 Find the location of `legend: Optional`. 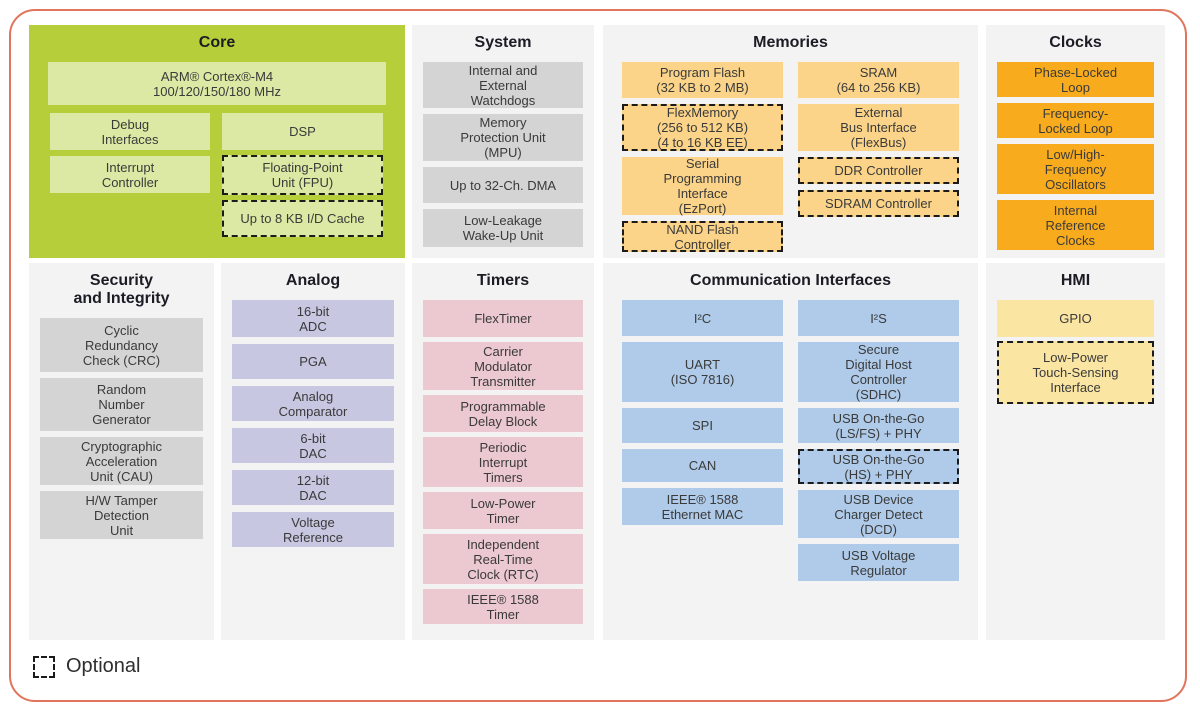

legend: Optional is located at coordinates (87, 666).